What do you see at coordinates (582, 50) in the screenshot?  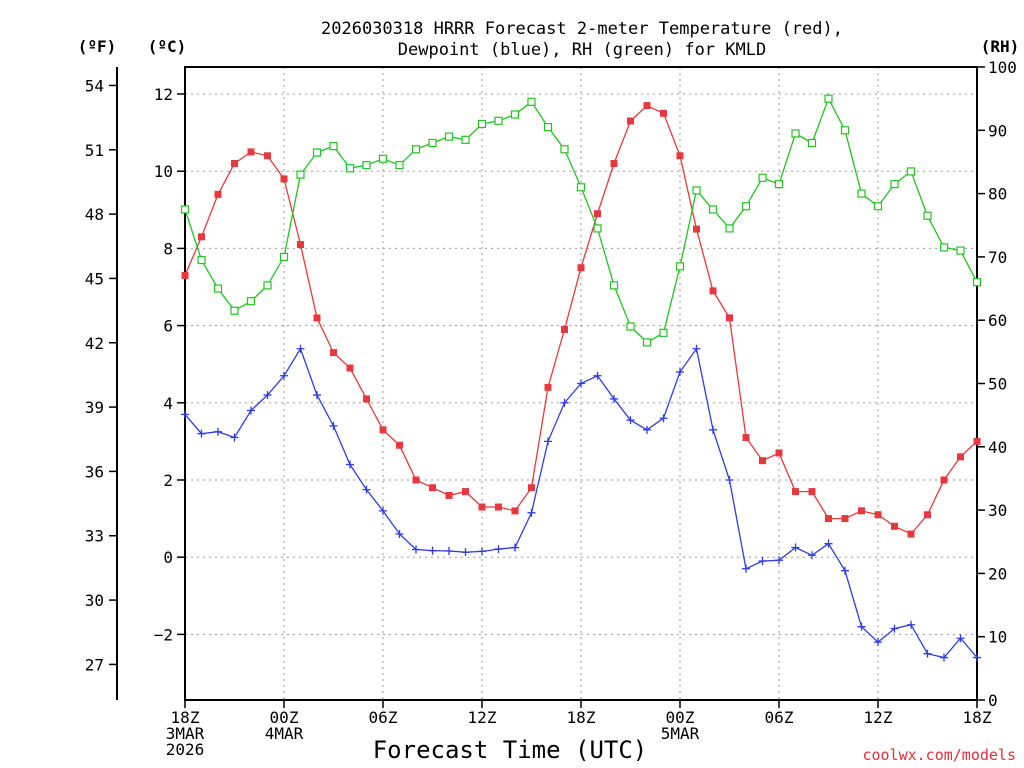 I see `chart-title-line2: Dewpoint (blue), RH (green) for KMLD` at bounding box center [582, 50].